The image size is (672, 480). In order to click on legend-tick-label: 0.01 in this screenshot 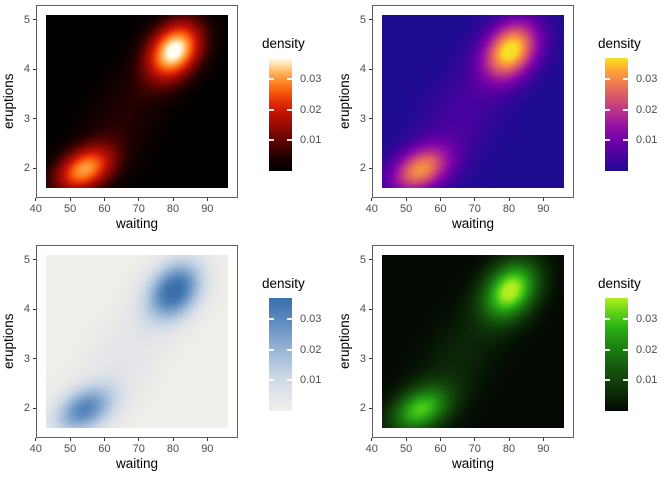, I will do `click(311, 140)`.